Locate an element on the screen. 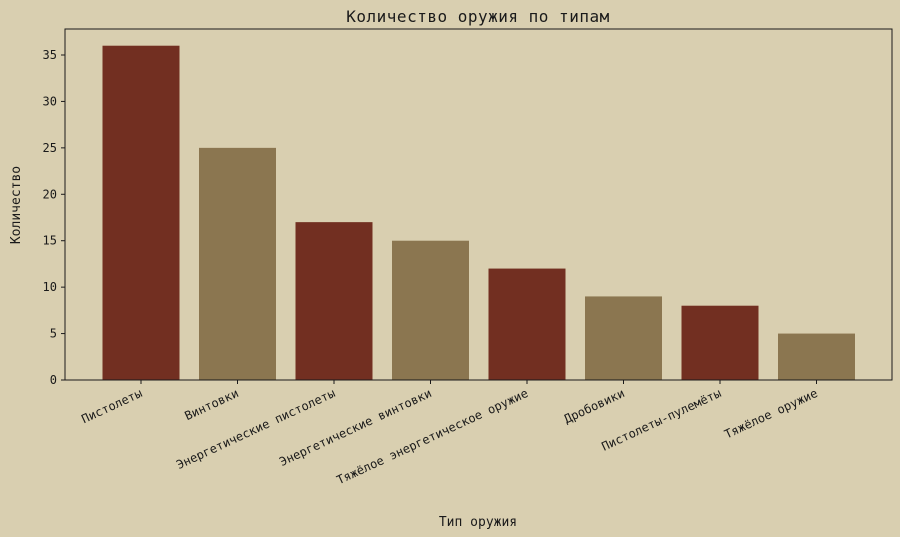 The width and height of the screenshot is (900, 537). y-tick-label: 10 is located at coordinates (50, 287).